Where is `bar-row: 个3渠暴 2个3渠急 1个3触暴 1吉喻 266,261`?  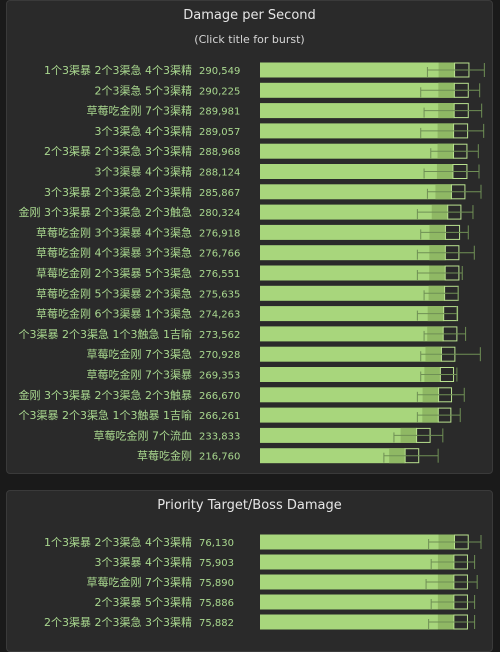 bar-row: 个3渠暴 2个3渠急 1个3触暴 1吉喻 266,261 is located at coordinates (240, 415).